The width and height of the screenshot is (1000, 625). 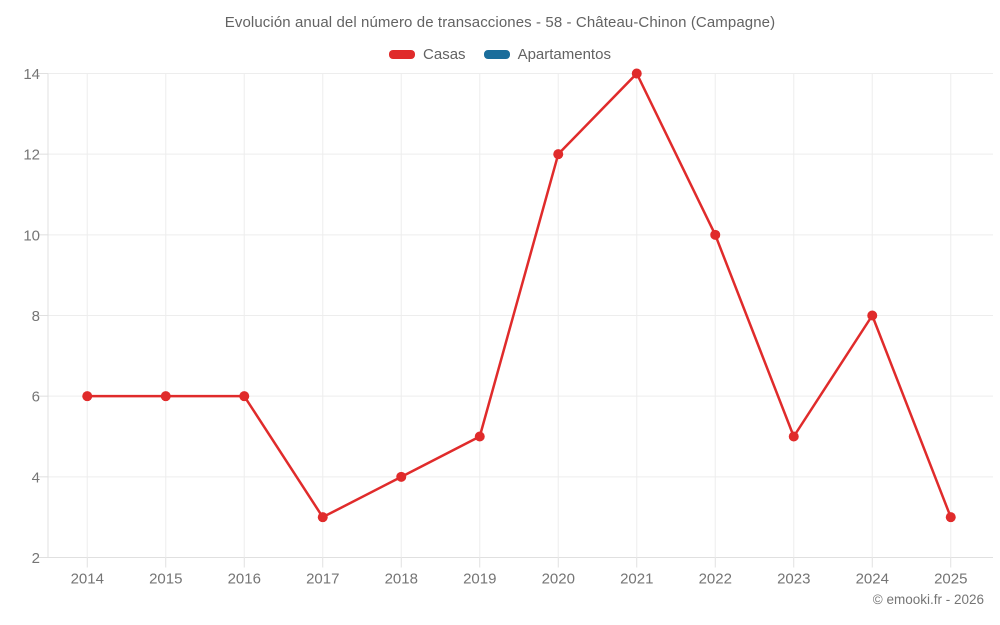 I want to click on copyright: © emooki.fr - 2026, so click(x=928, y=599).